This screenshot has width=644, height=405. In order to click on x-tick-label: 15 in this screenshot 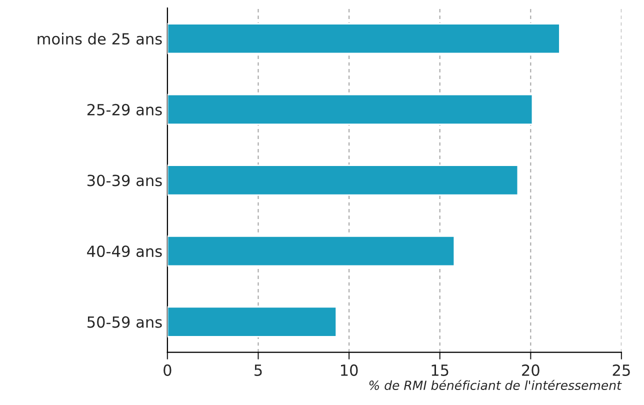, I will do `click(440, 370)`.